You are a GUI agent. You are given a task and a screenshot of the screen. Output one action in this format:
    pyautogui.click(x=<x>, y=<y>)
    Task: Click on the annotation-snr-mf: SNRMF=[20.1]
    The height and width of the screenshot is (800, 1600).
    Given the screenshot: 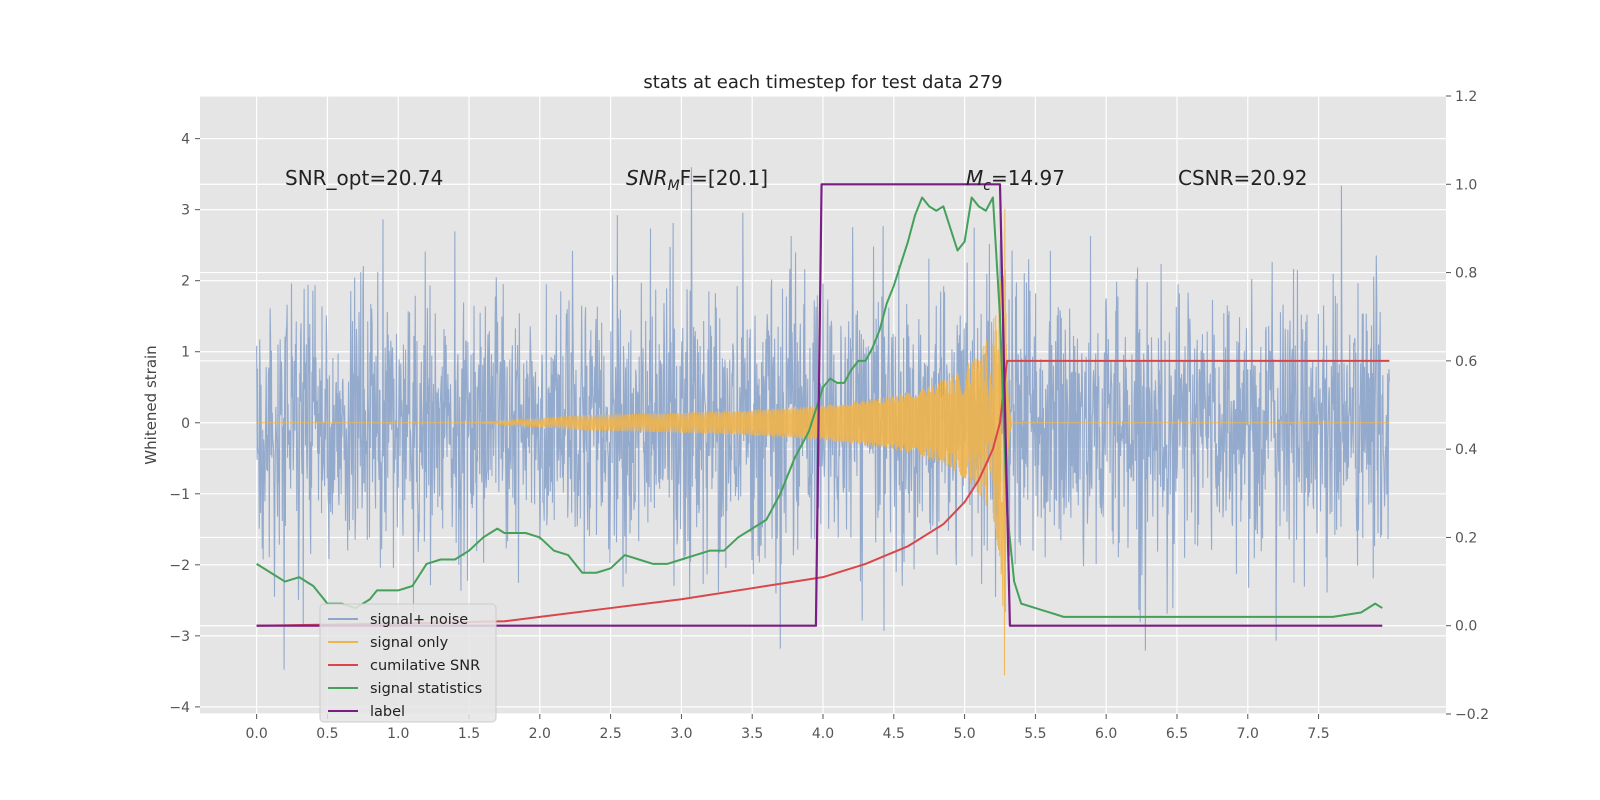 What is the action you would take?
    pyautogui.click(x=697, y=180)
    